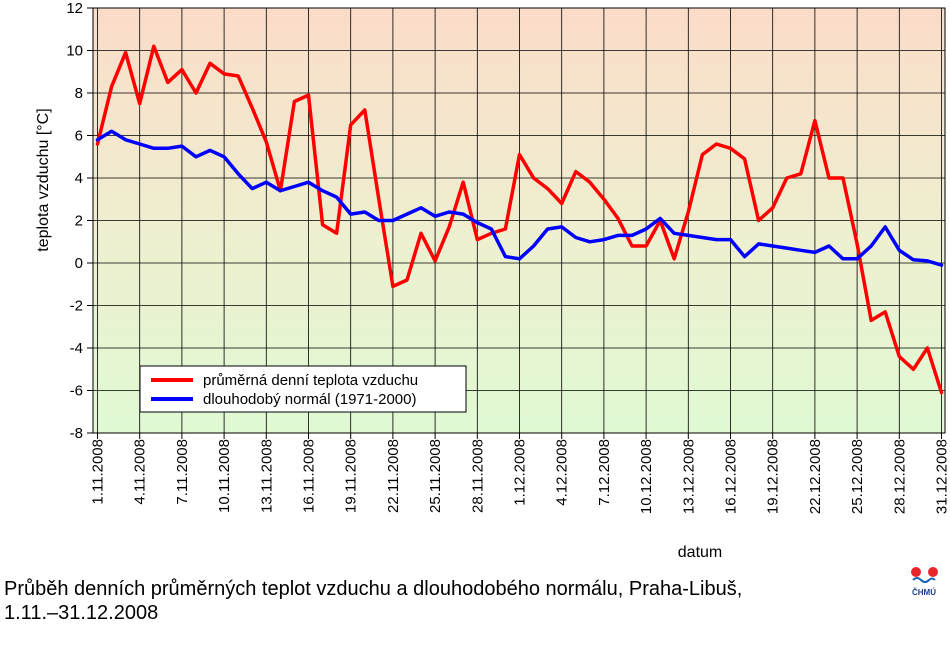 The height and width of the screenshot is (645, 950). Describe the element at coordinates (79, 93) in the screenshot. I see `y-tick-label: 8` at that location.